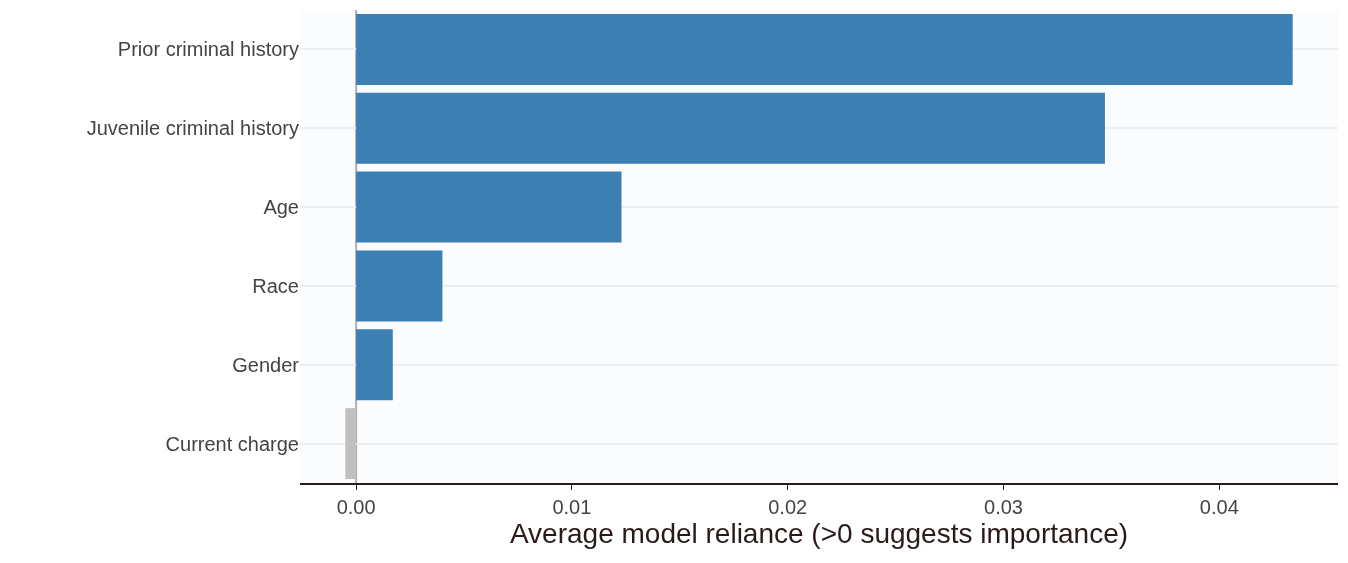  Describe the element at coordinates (281, 207) in the screenshot. I see `y-tick-label: Age` at that location.